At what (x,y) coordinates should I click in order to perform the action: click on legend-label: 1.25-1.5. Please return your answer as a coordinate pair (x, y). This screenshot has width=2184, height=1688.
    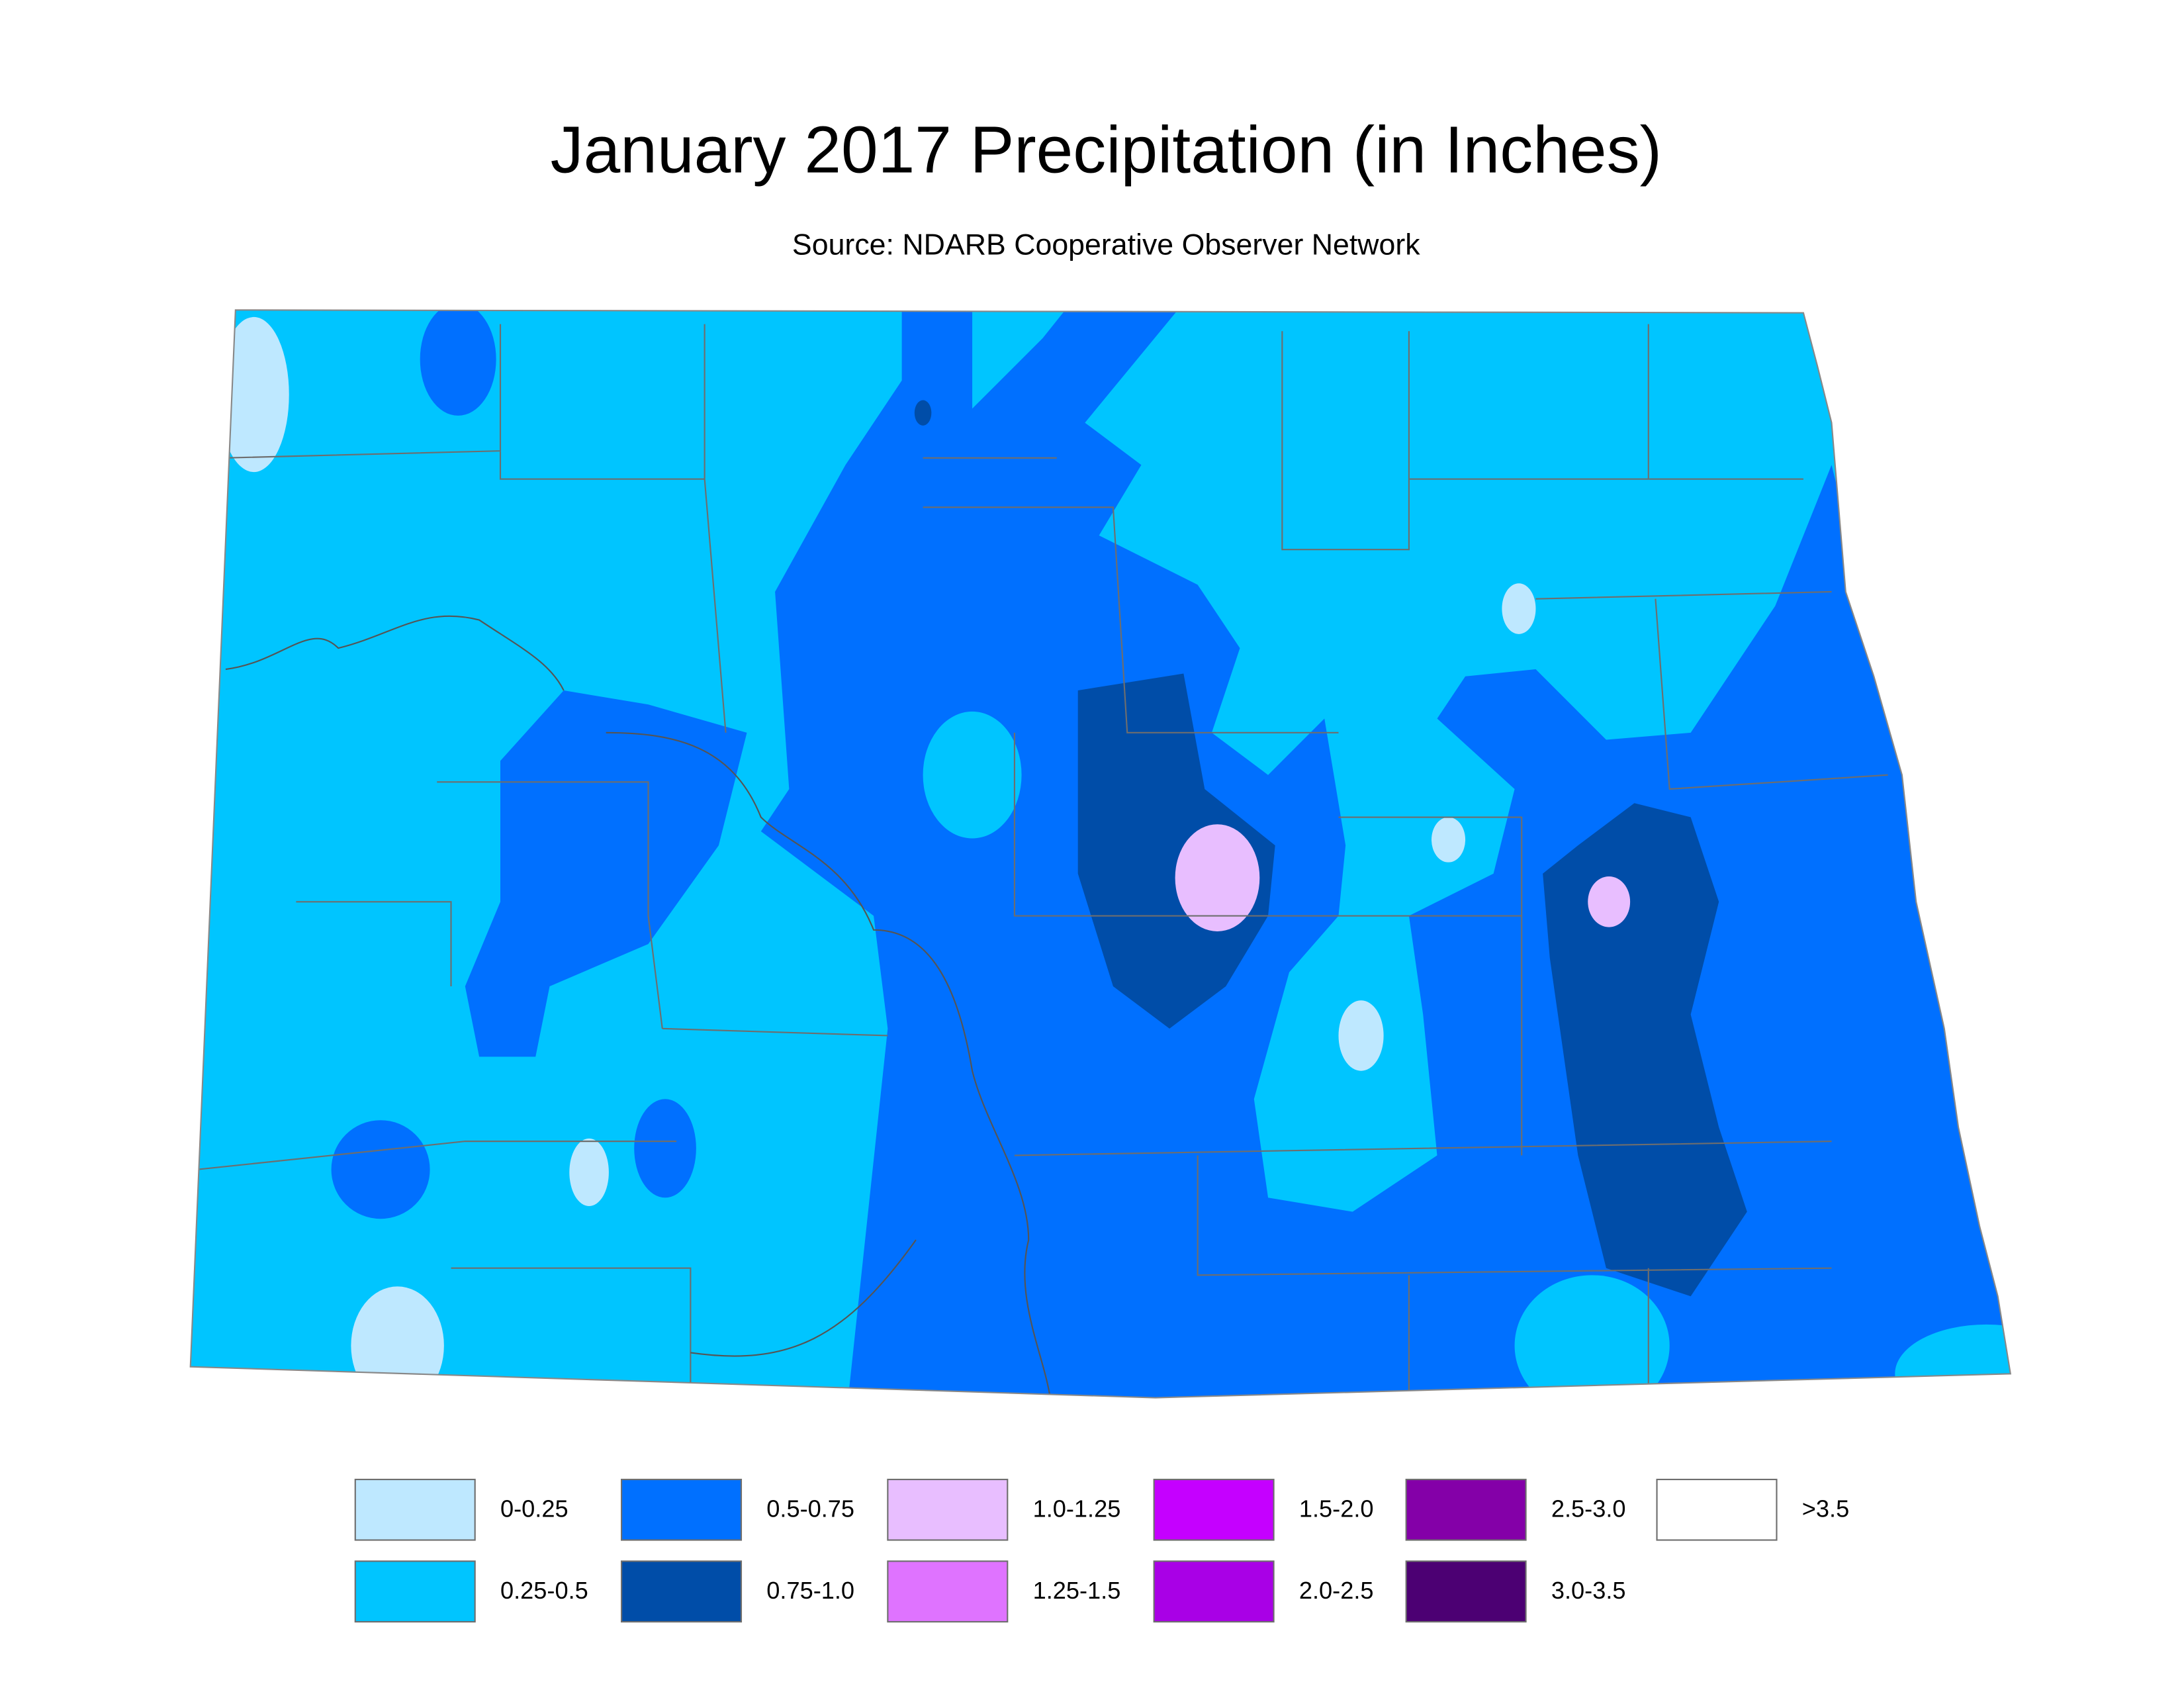
    Looking at the image, I should click on (1077, 1590).